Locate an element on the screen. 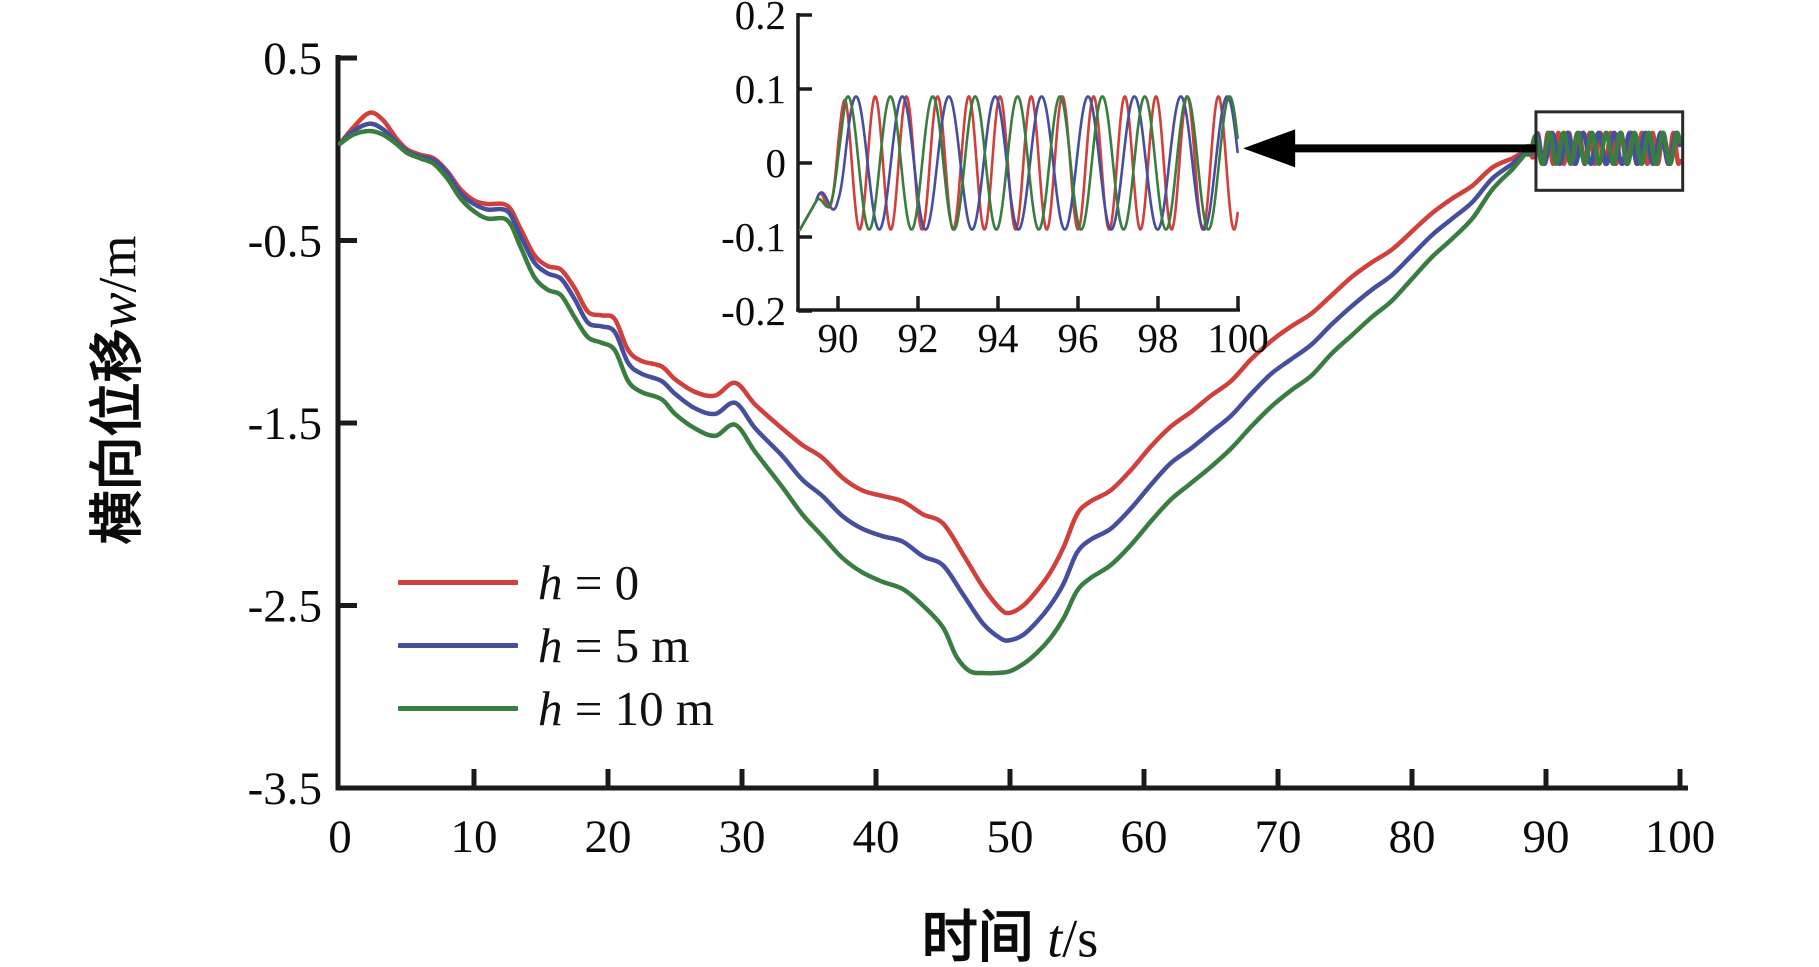  legend-entry-h5: h = 5 m is located at coordinates (556, 645).